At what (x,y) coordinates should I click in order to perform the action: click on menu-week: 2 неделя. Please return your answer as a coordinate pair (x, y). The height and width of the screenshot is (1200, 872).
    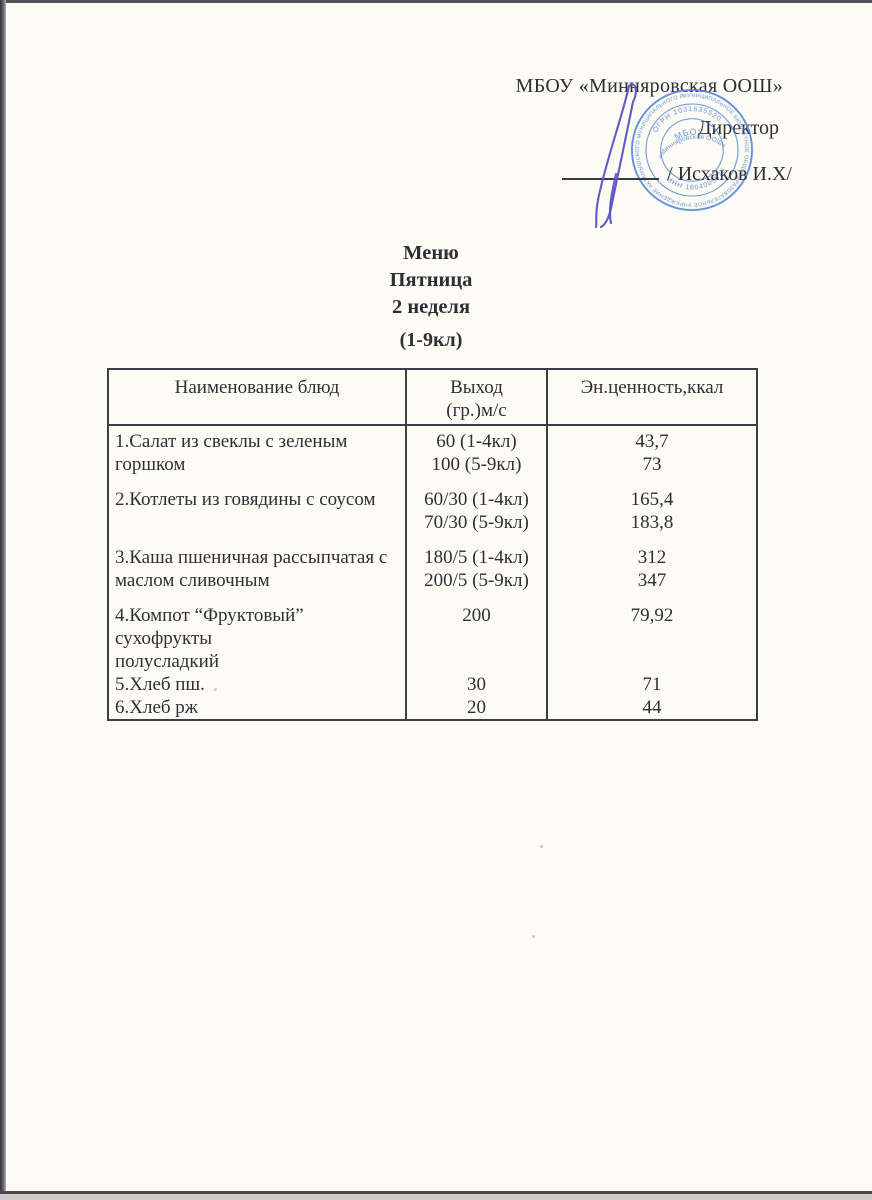
    Looking at the image, I should click on (431, 307).